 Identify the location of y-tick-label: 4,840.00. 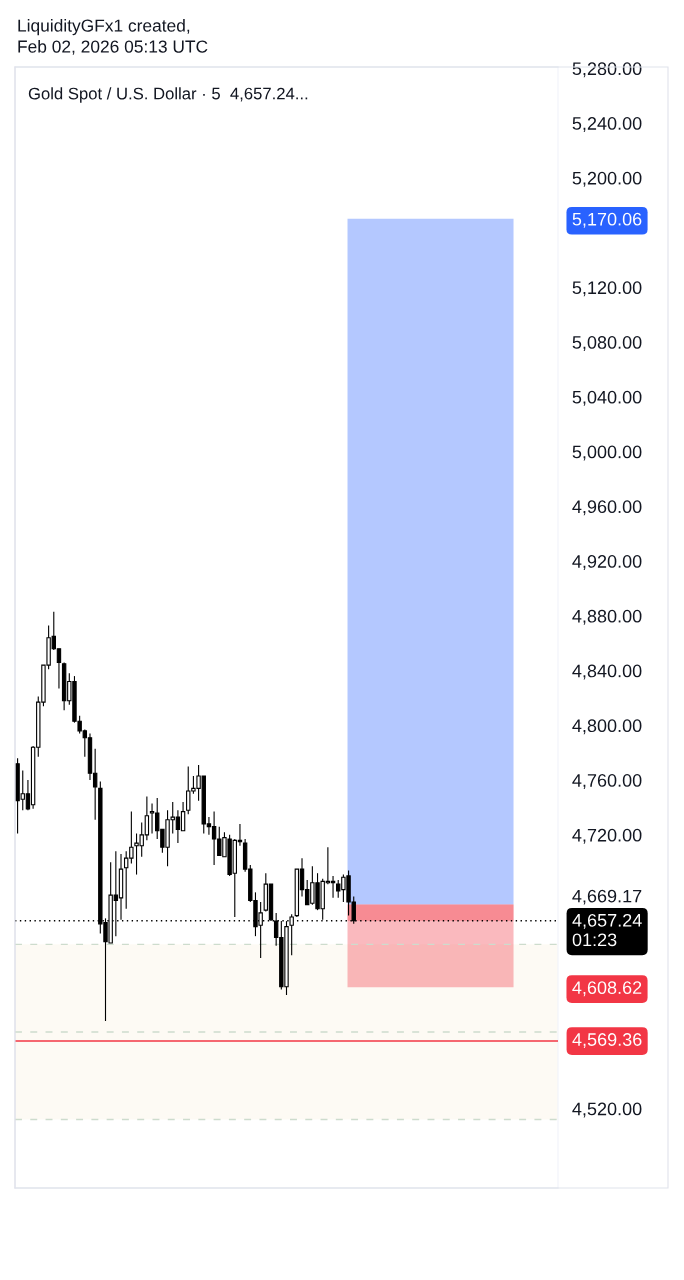
(607, 672).